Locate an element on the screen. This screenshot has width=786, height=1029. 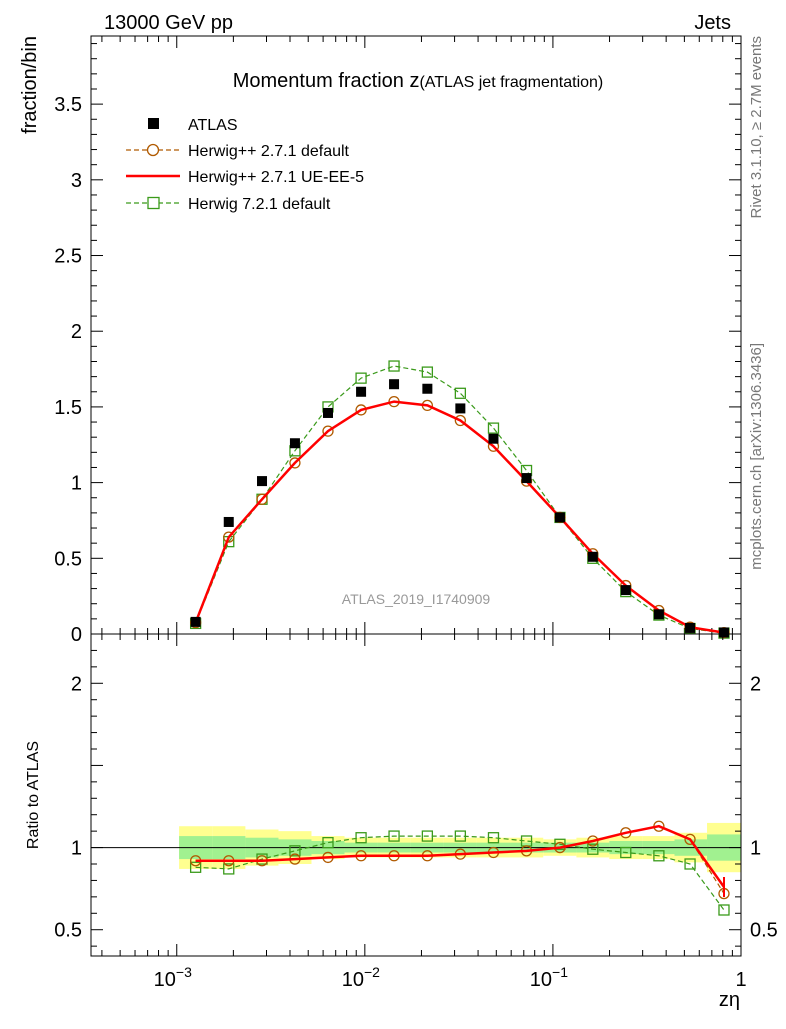
rivet-label: Rivet 3.1.10, ≥ 2.7M events is located at coordinates (756, 127).